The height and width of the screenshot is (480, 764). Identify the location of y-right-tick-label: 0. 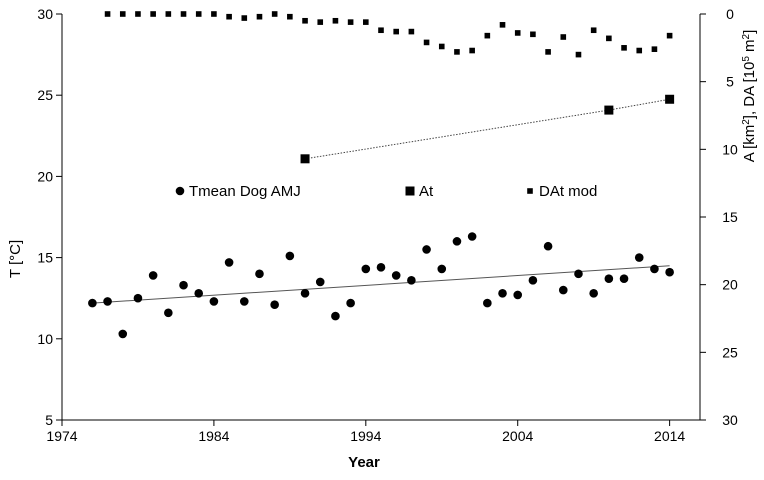
(730, 14).